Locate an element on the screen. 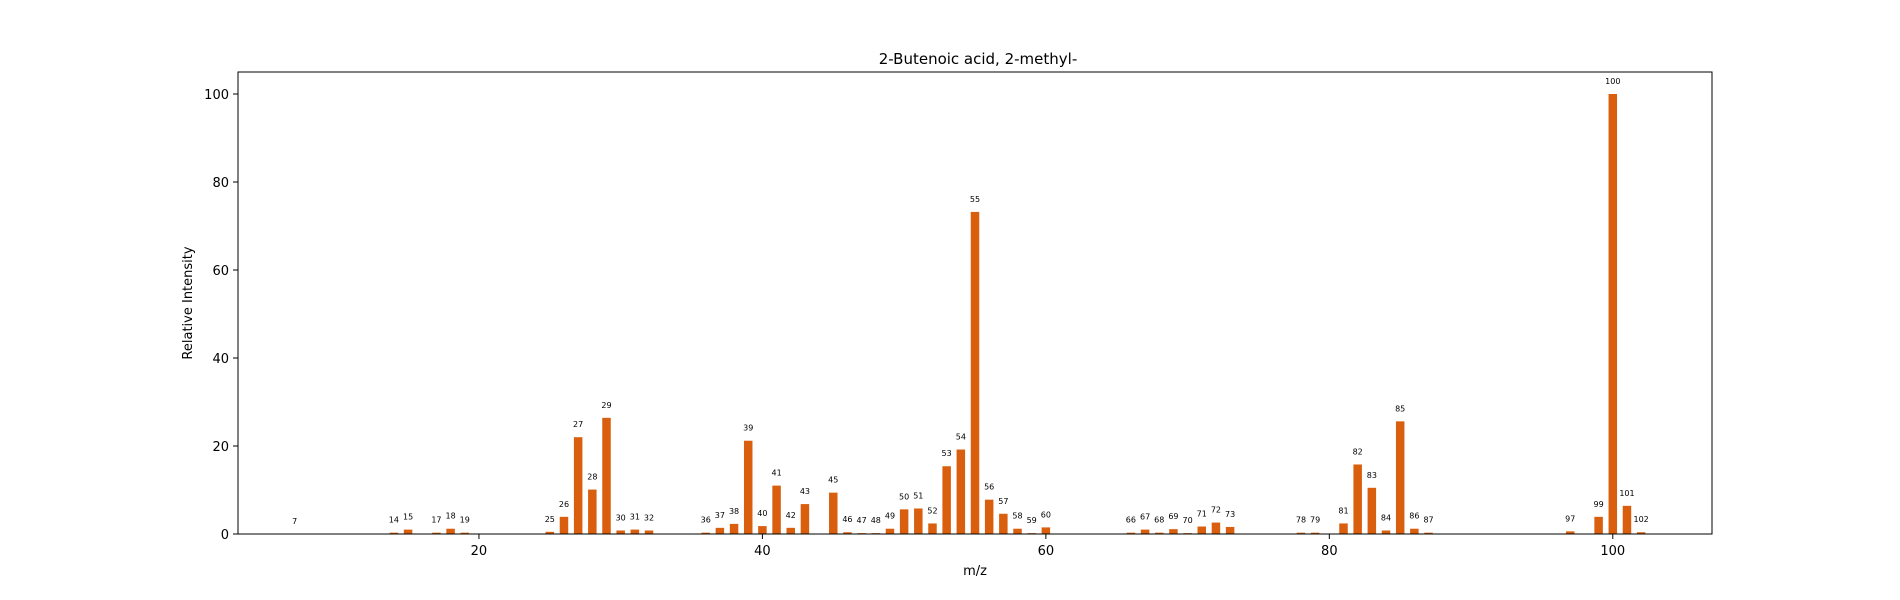 The width and height of the screenshot is (1900, 600). bar-label-mz-26: 26 is located at coordinates (564, 504).